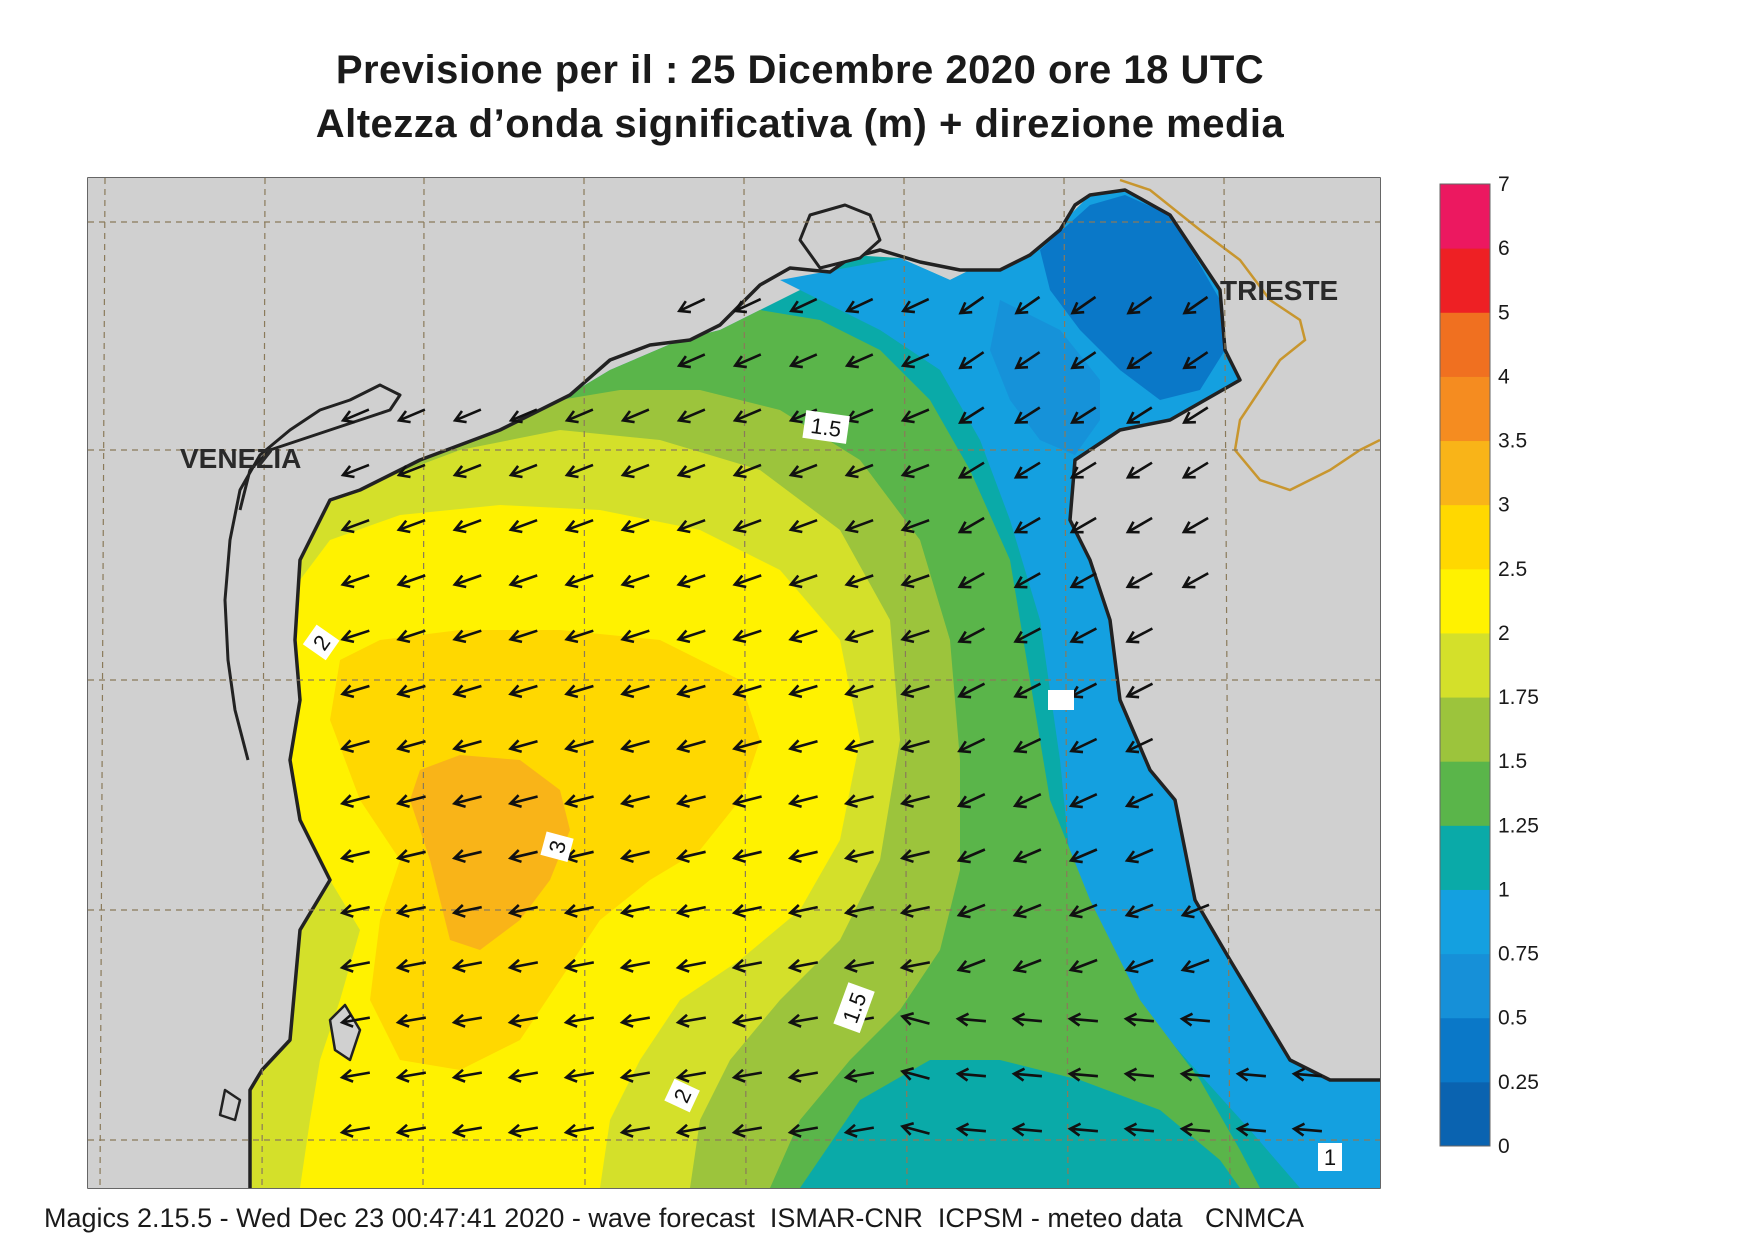  I want to click on color-scale-tick-label: 1.75, so click(1518, 697).